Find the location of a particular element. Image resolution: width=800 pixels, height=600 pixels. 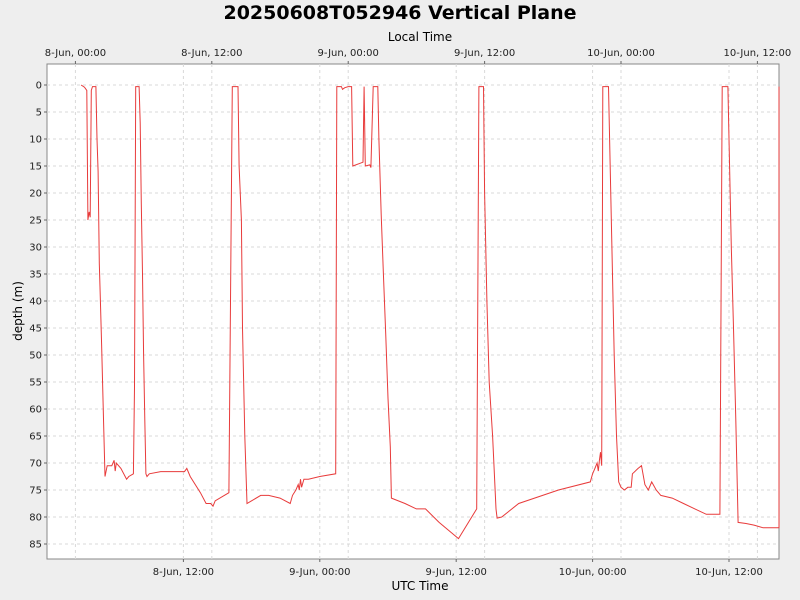

y-tick-label: 70 is located at coordinates (35, 464).